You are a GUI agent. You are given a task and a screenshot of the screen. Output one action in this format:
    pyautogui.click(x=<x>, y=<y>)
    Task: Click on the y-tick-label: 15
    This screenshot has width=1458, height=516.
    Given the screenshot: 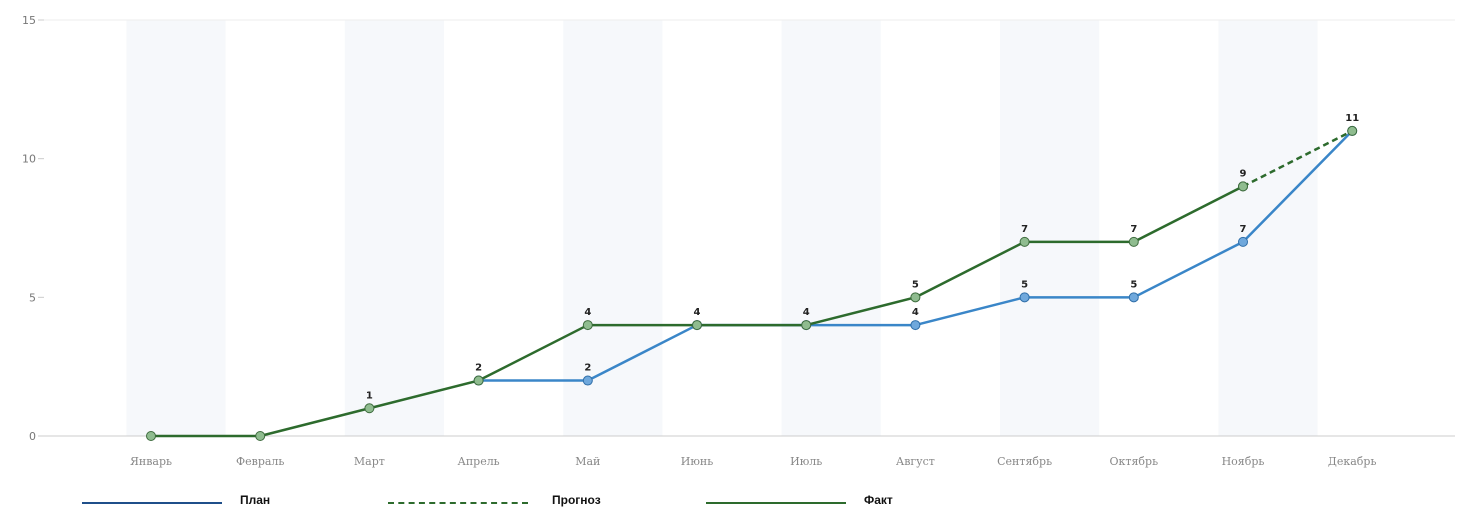 What is the action you would take?
    pyautogui.click(x=29, y=20)
    